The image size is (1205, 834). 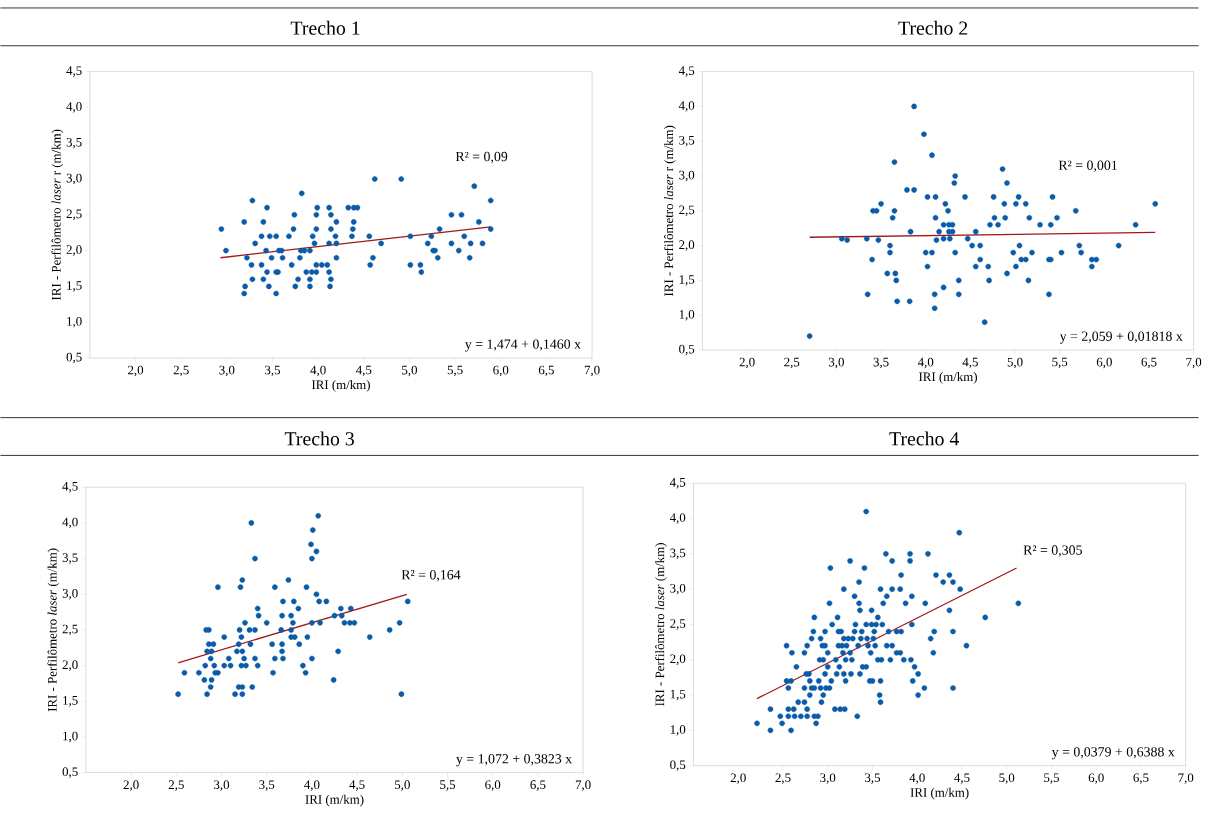 What do you see at coordinates (523, 345) in the screenshot?
I see `annotation: y = 1,474 + 0,1460 x` at bounding box center [523, 345].